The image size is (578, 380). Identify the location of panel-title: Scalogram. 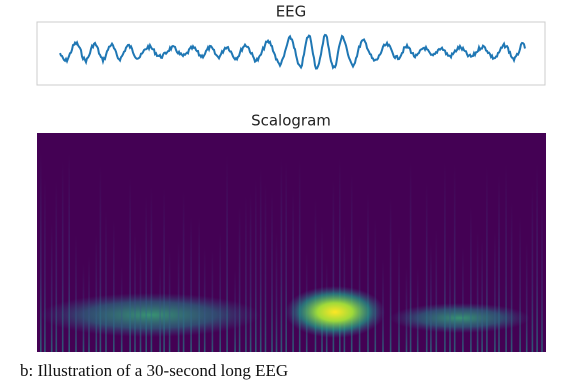
(291, 121).